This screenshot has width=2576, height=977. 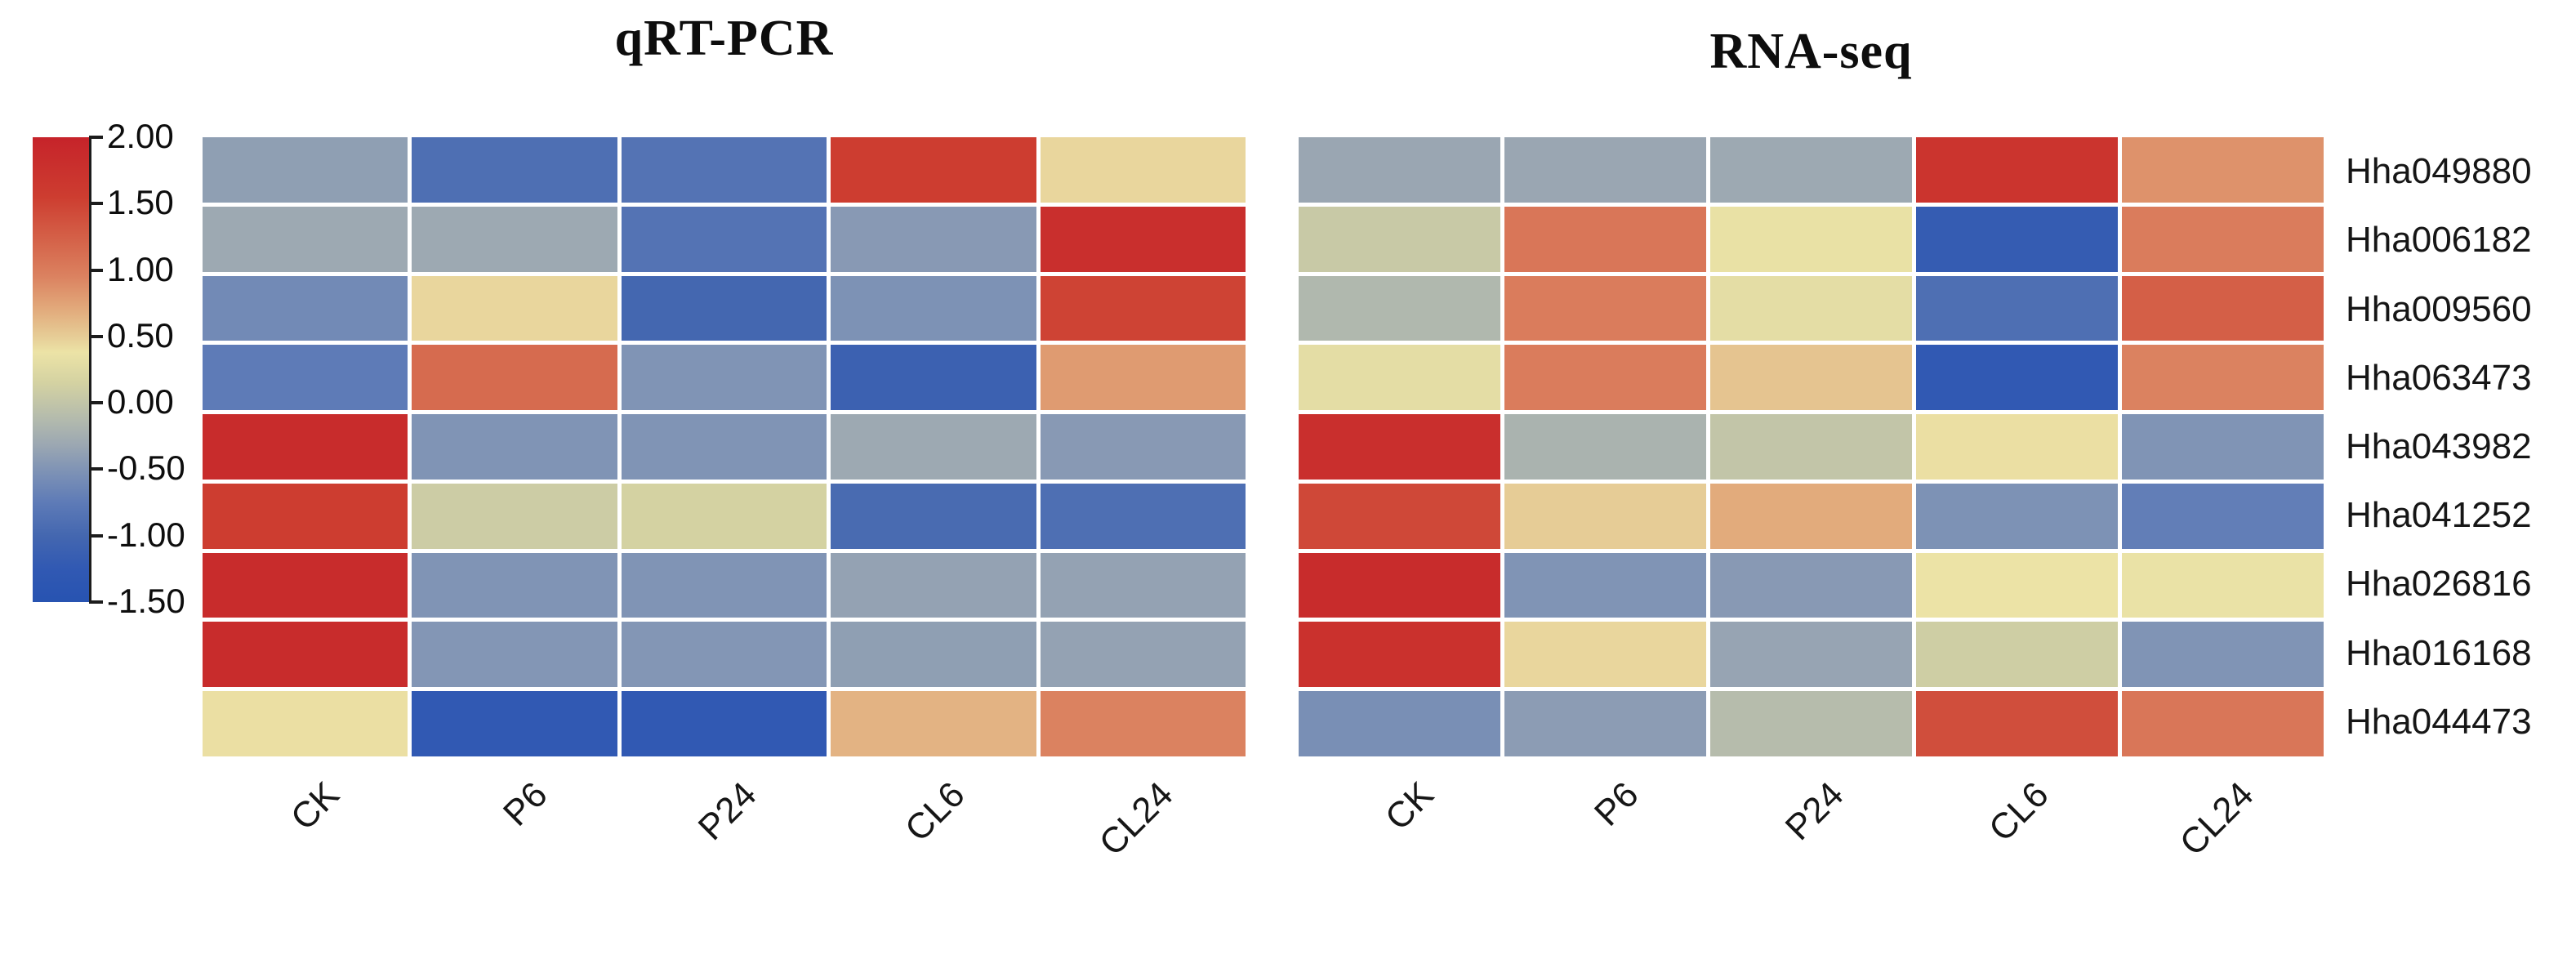 What do you see at coordinates (1143, 516) in the screenshot?
I see `heatmap-cell-Hha041252-CL24` at bounding box center [1143, 516].